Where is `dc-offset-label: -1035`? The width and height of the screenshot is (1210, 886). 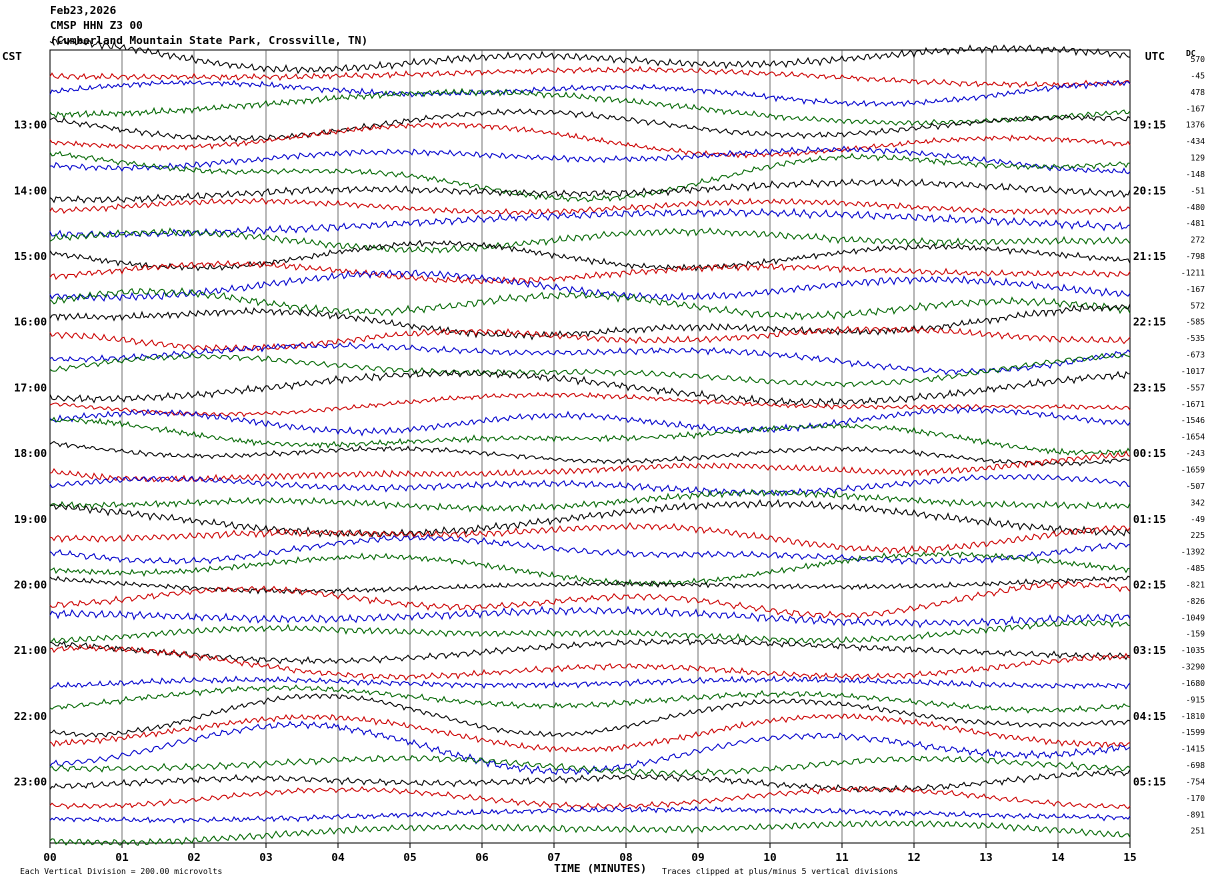
dc-offset-label: -1035 is located at coordinates (1193, 650).